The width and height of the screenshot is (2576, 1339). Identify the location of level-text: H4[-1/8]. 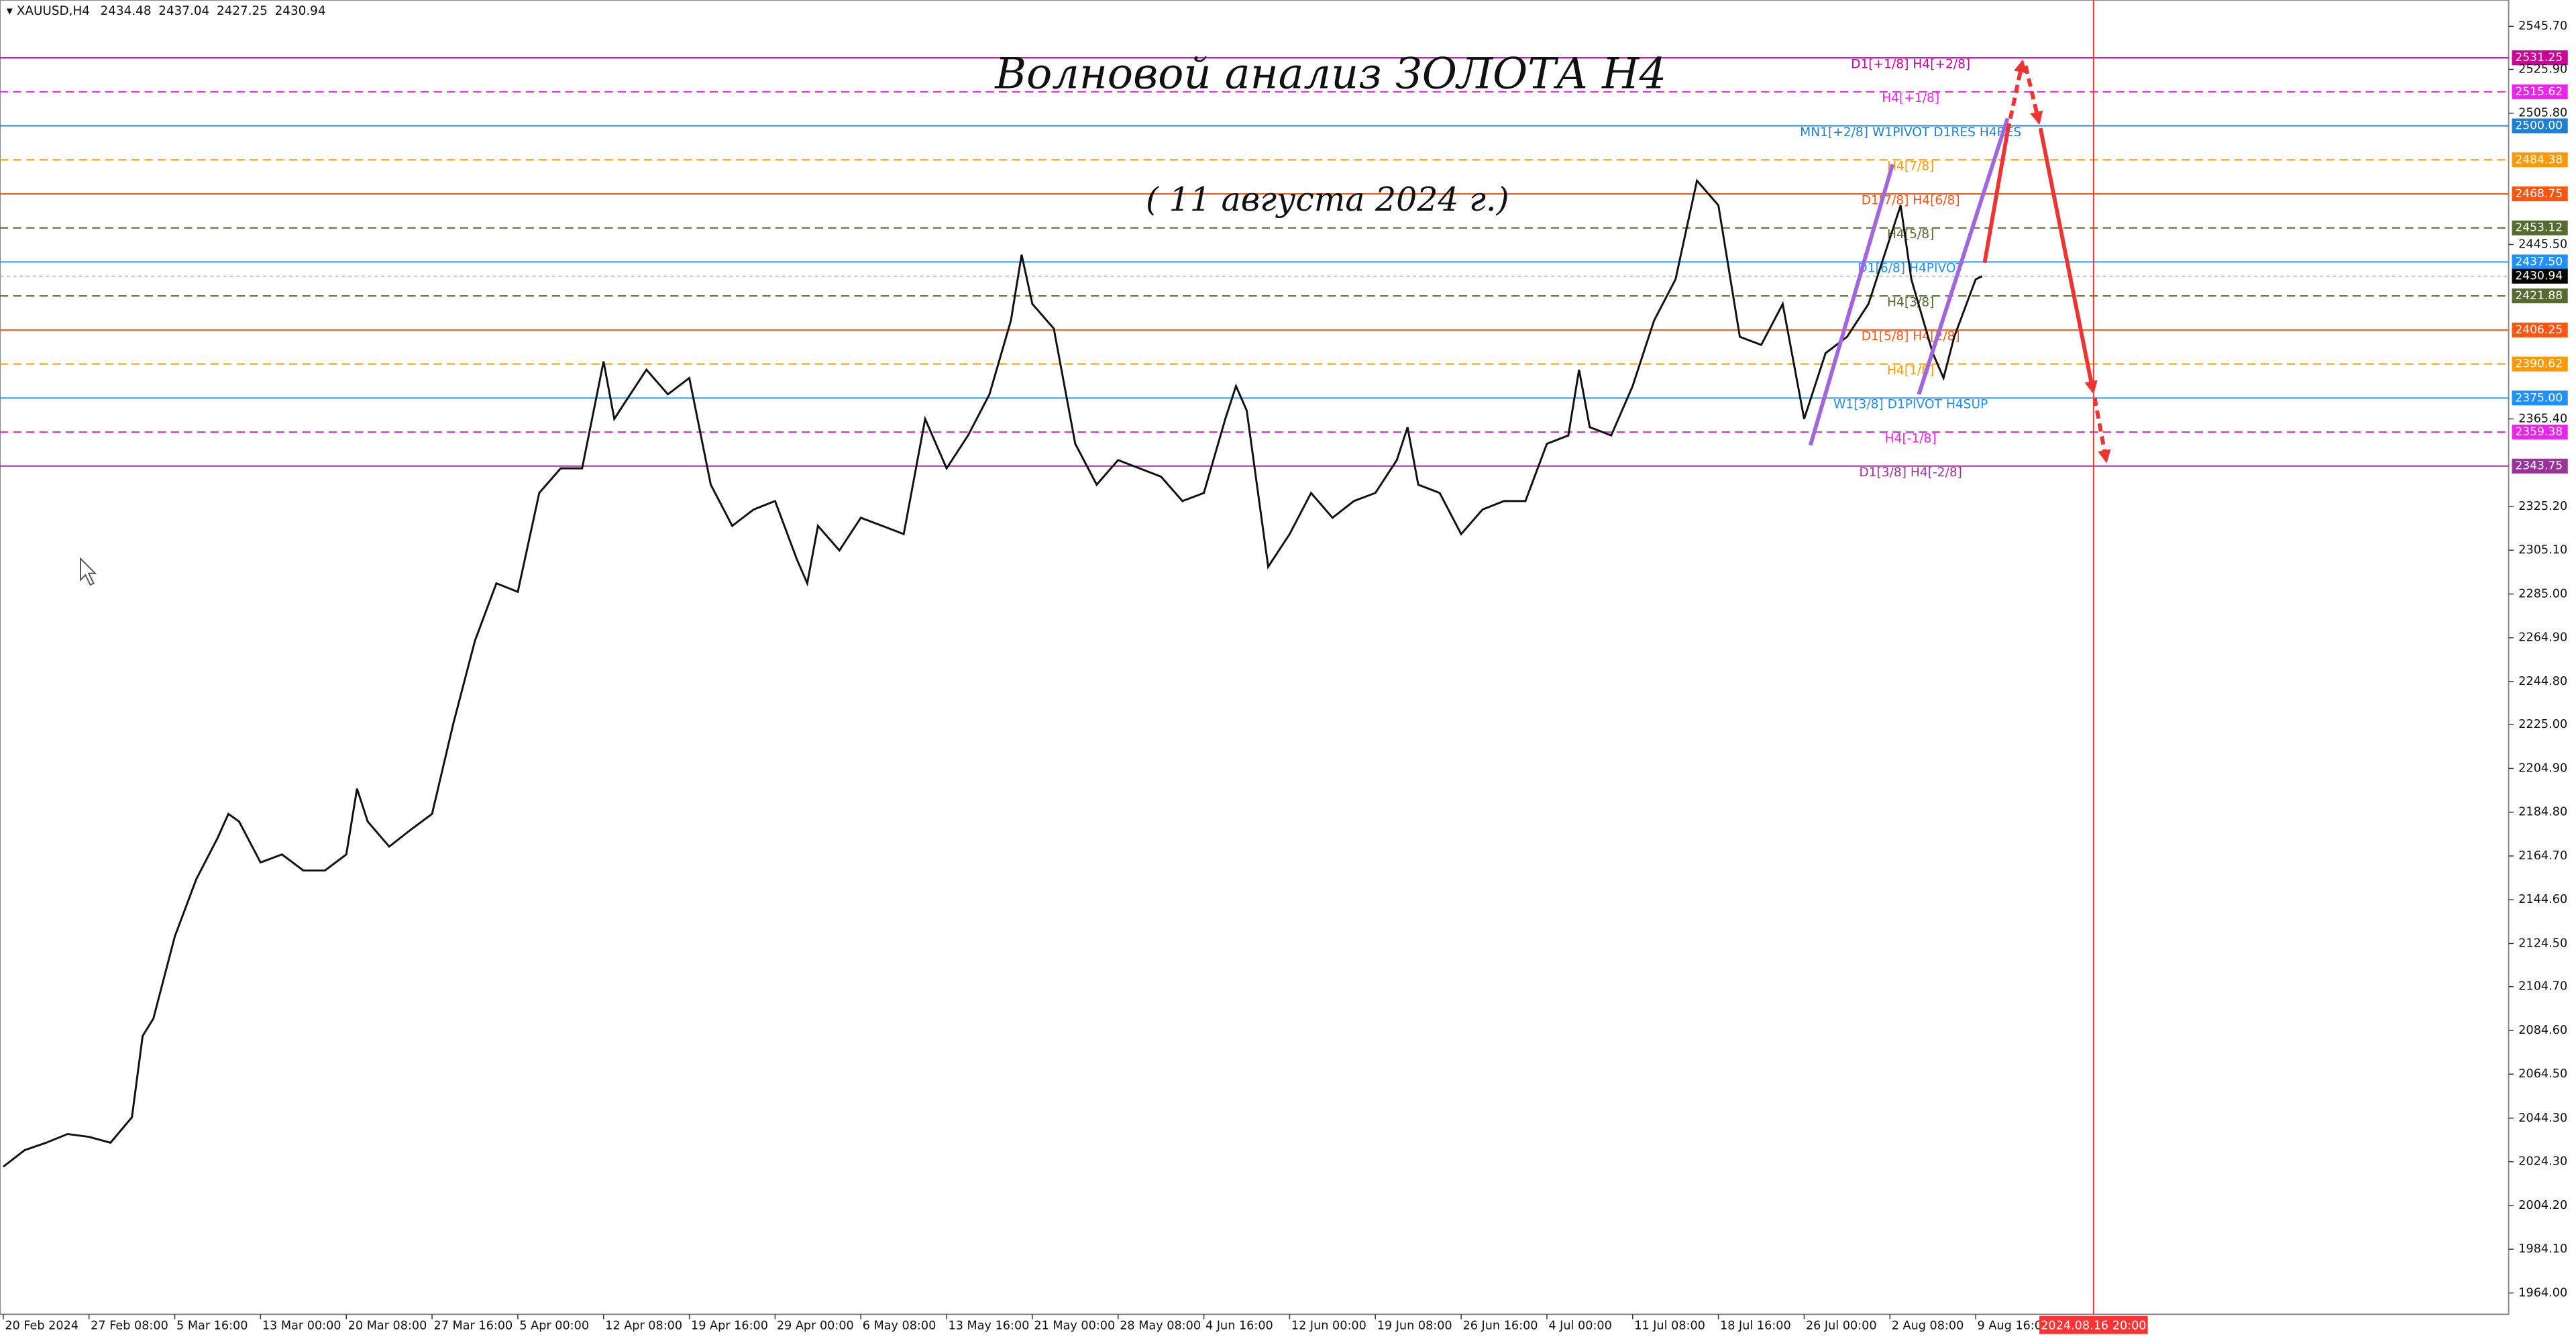
(1911, 438).